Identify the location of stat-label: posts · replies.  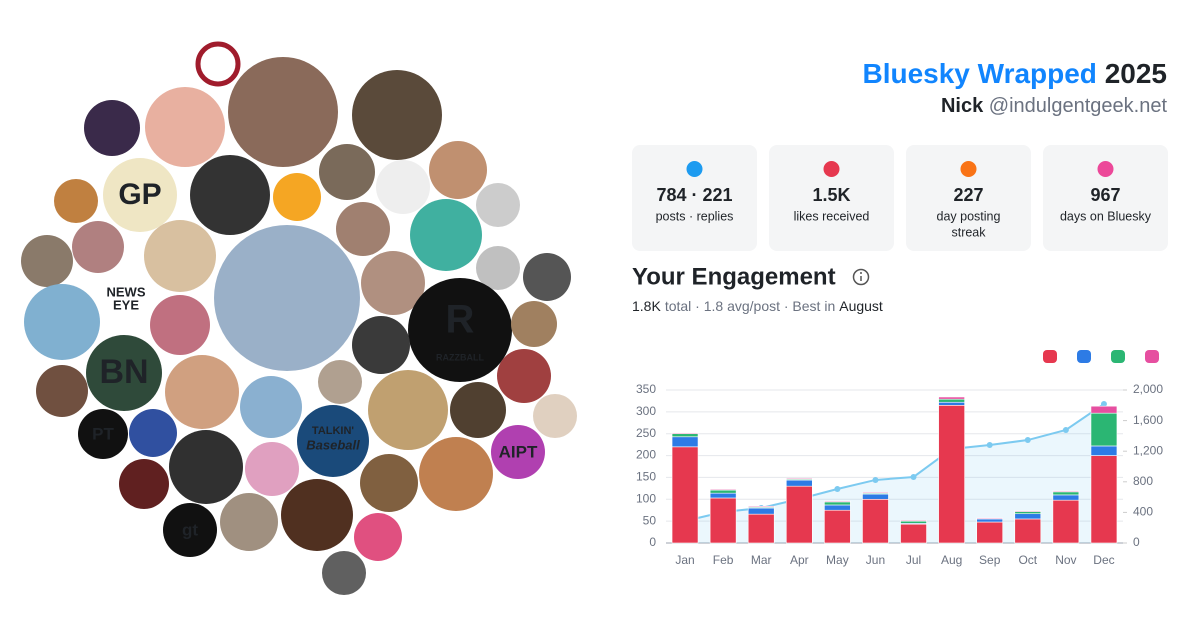
(695, 216).